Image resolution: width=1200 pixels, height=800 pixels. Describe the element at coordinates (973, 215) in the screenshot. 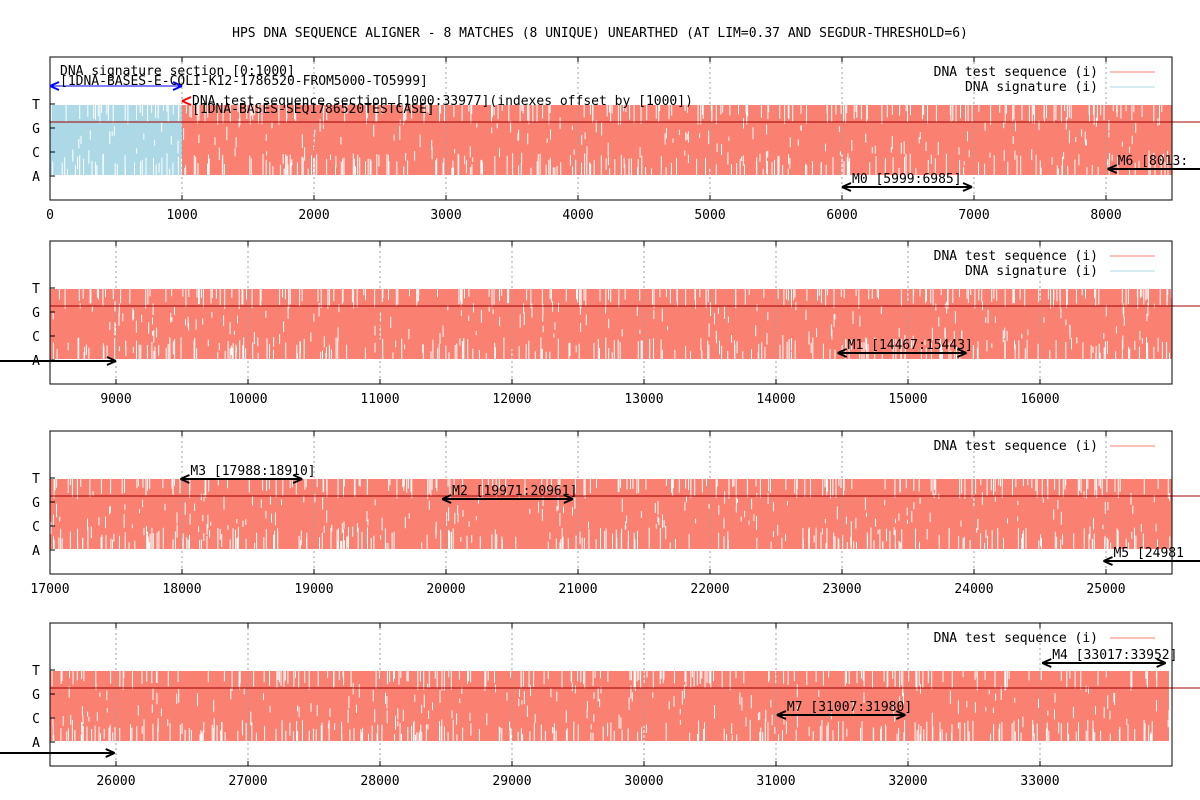

I see `x-tick-label: 7000` at that location.